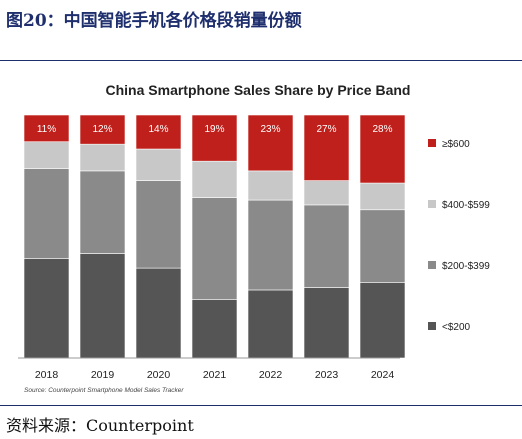 The width and height of the screenshot is (522, 439). I want to click on source-caption: 资料来源：Counterpoint, so click(100, 425).